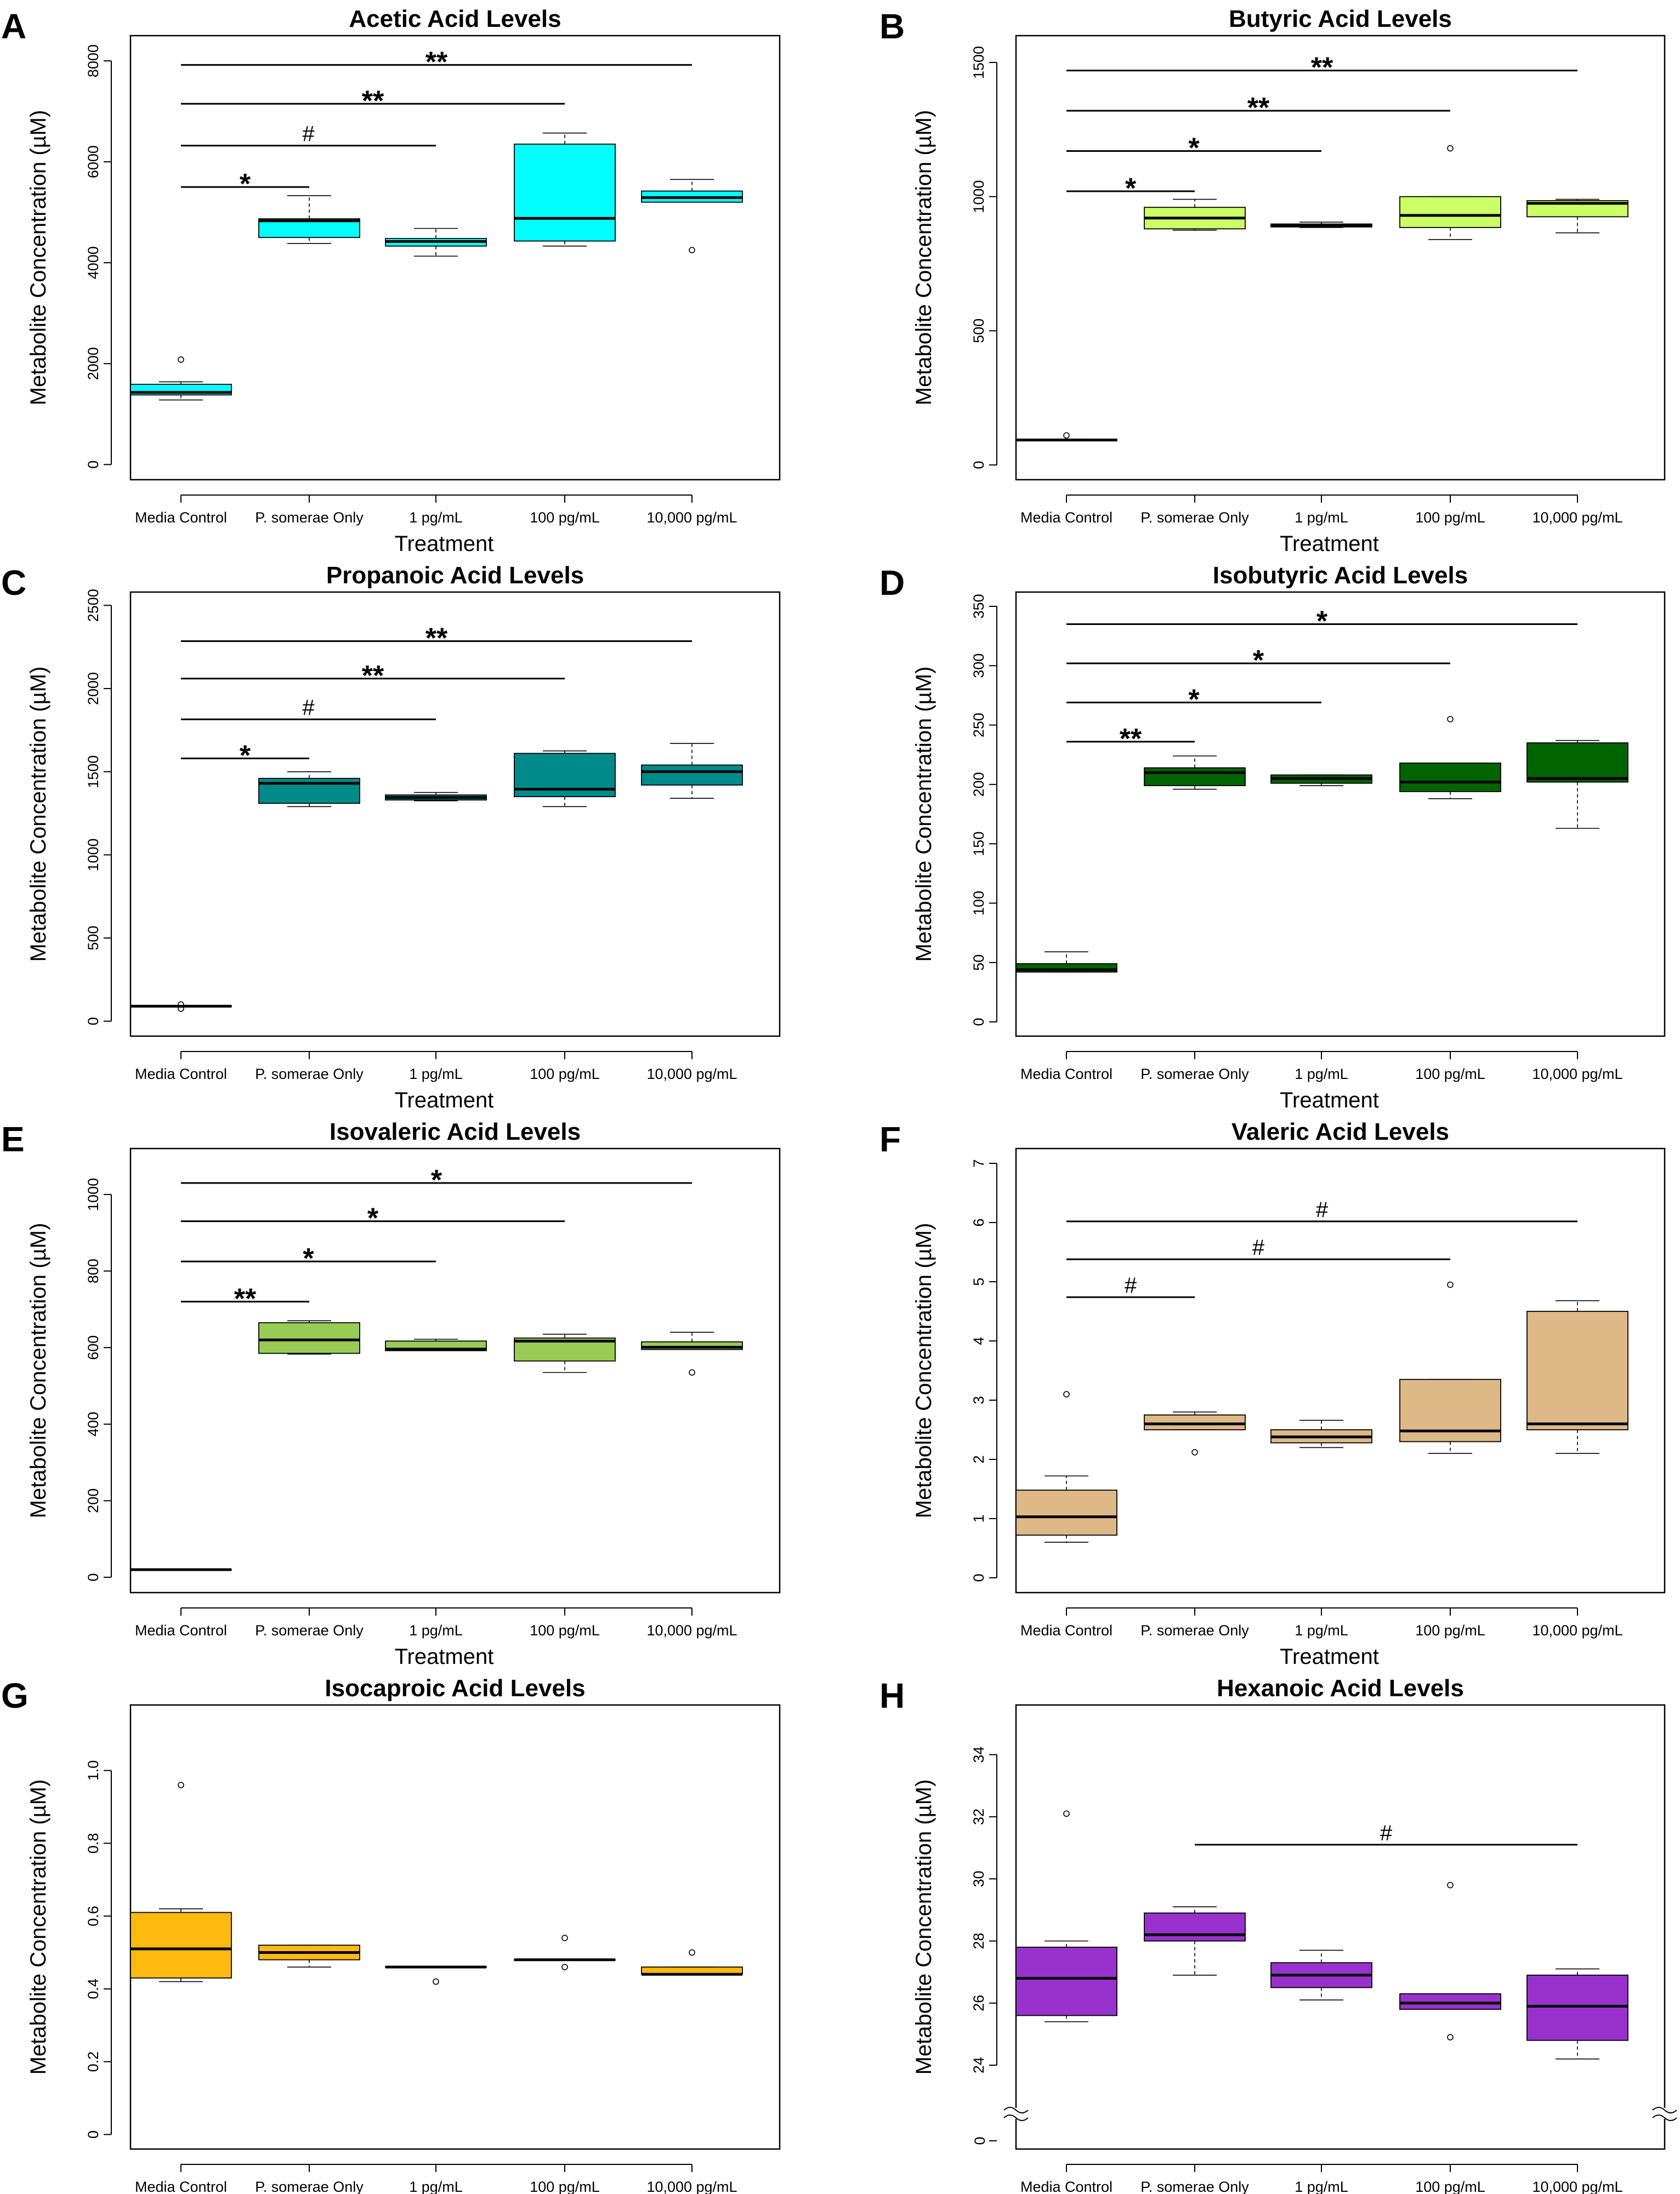  What do you see at coordinates (455, 1131) in the screenshot?
I see `panel-title: Isovaleric Acid Levels` at bounding box center [455, 1131].